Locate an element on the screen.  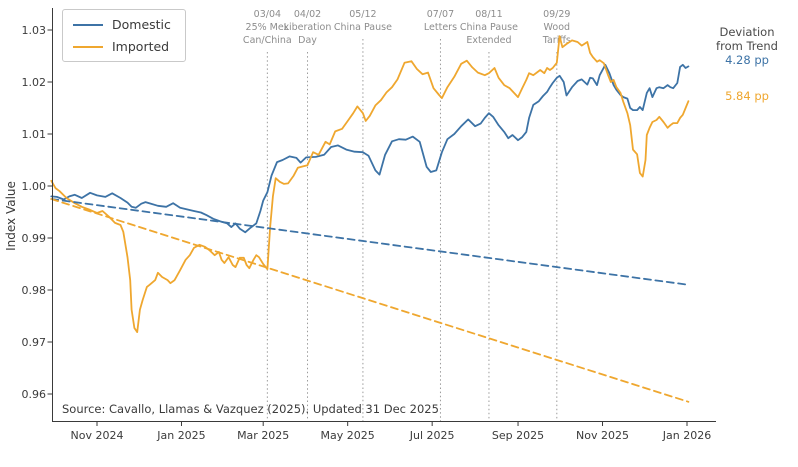
event-description-line: Tariffs is located at coordinates (556, 40).